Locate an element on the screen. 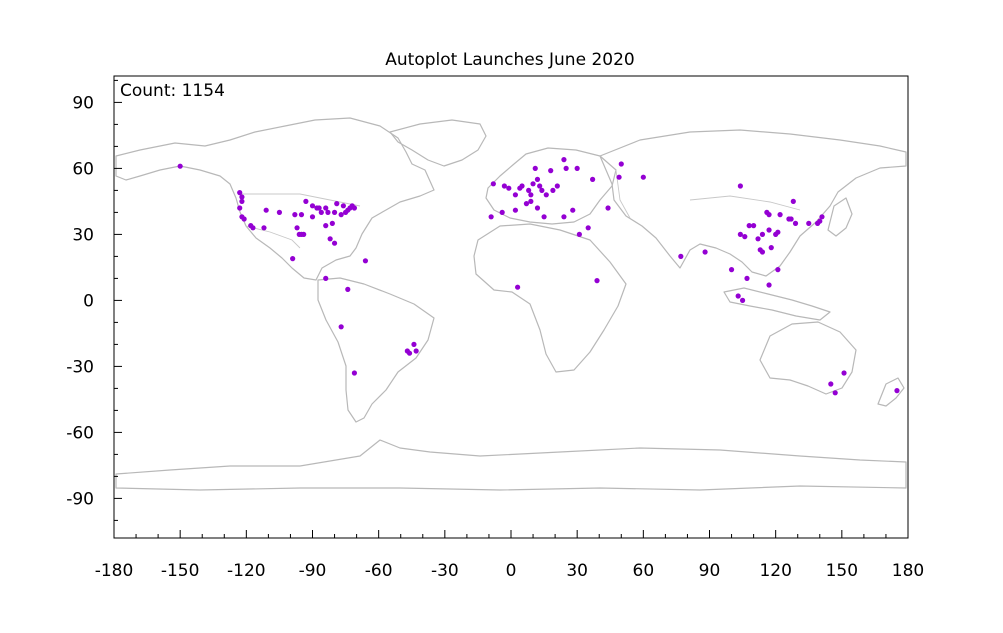  y-tick-label: 90 is located at coordinates (83, 103).